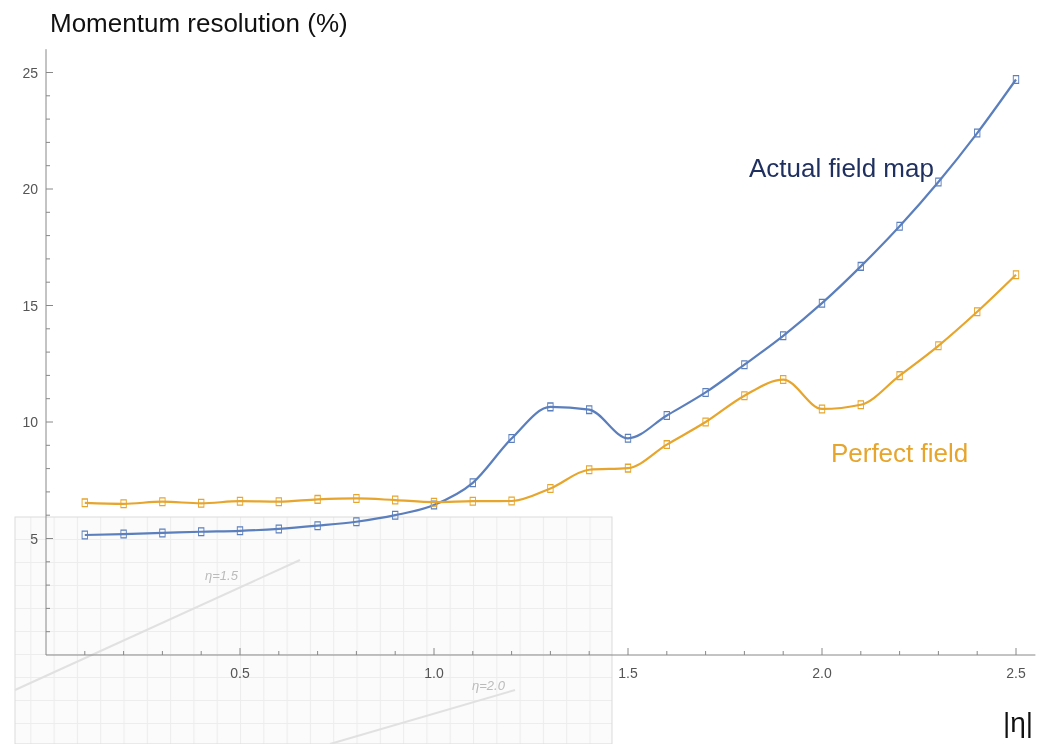 The height and width of the screenshot is (744, 1043). What do you see at coordinates (222, 575) in the screenshot?
I see `annotation: η=1.5` at bounding box center [222, 575].